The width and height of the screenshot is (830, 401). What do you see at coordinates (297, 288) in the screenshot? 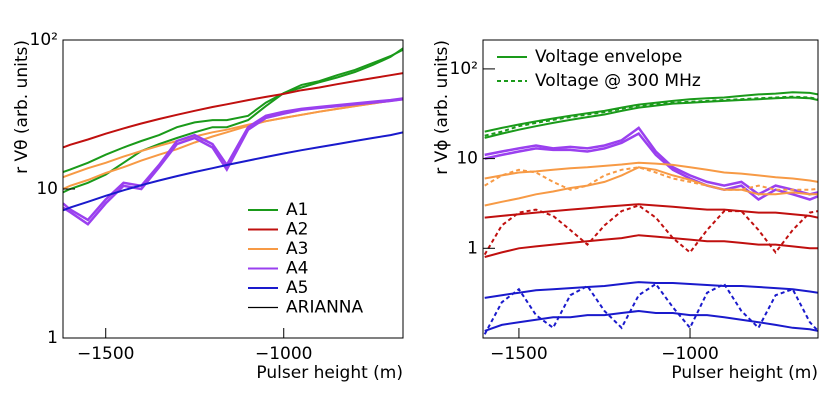
I see `legend-label: A5` at bounding box center [297, 288].